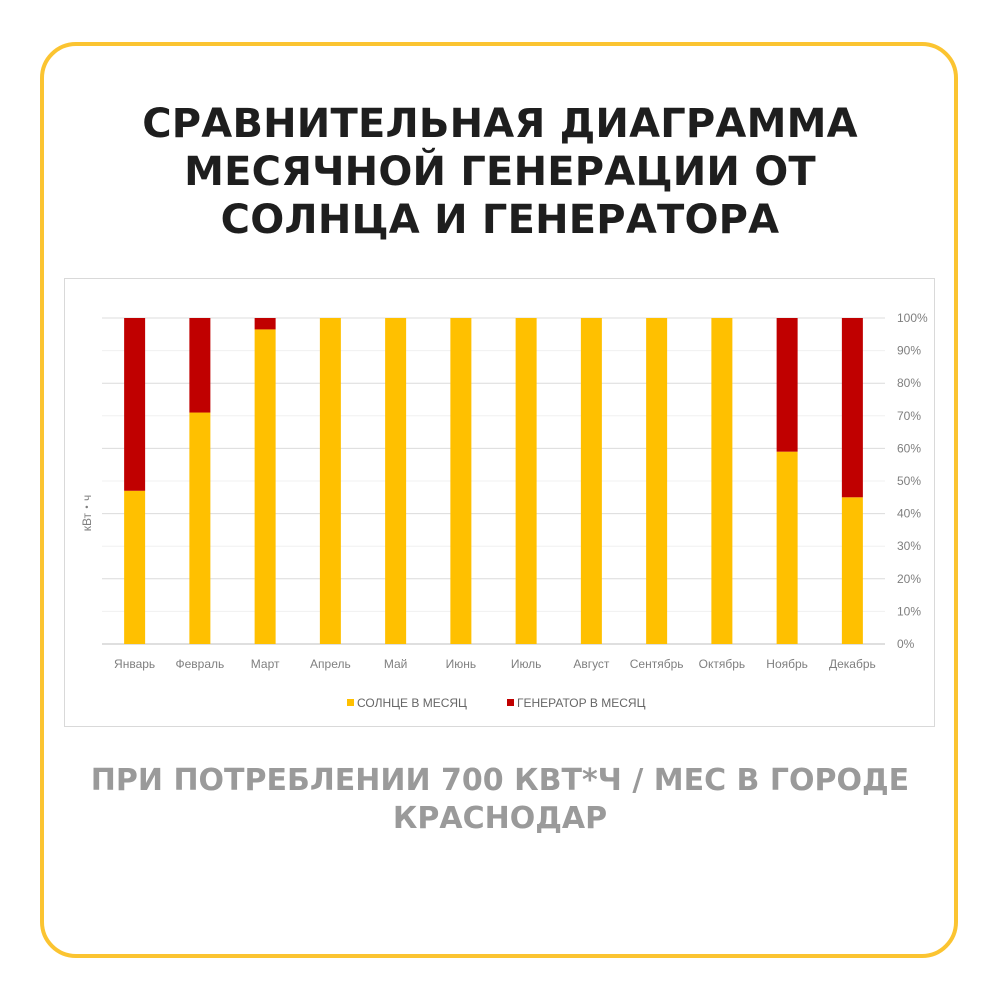  What do you see at coordinates (87, 513) in the screenshot?
I see `y-axis-label: кВт・ч` at bounding box center [87, 513].